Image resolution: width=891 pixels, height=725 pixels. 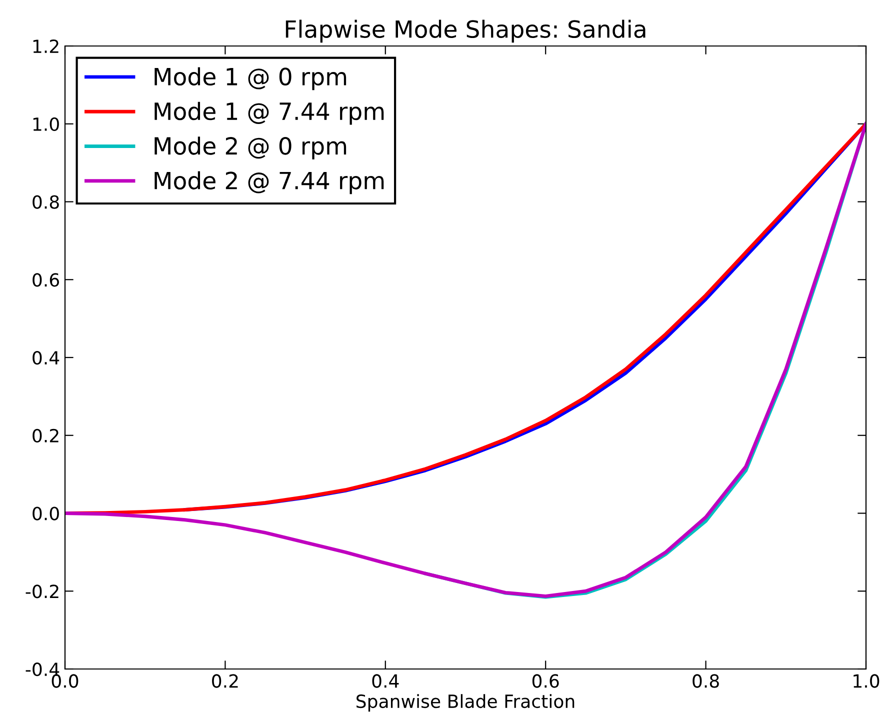 What do you see at coordinates (269, 113) in the screenshot?
I see `legend-label: Mode 1 @ 7.44 rpm` at bounding box center [269, 113].